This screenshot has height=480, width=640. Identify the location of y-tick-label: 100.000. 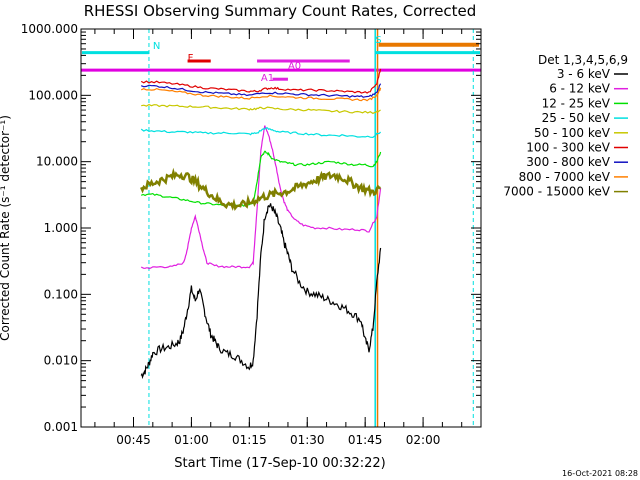
(53, 95).